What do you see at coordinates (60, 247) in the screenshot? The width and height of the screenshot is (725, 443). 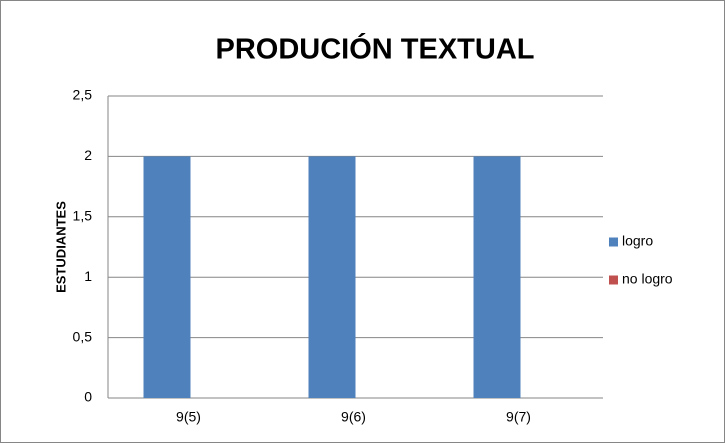 I see `y-axis-label: ESTUDIANTES` at bounding box center [60, 247].